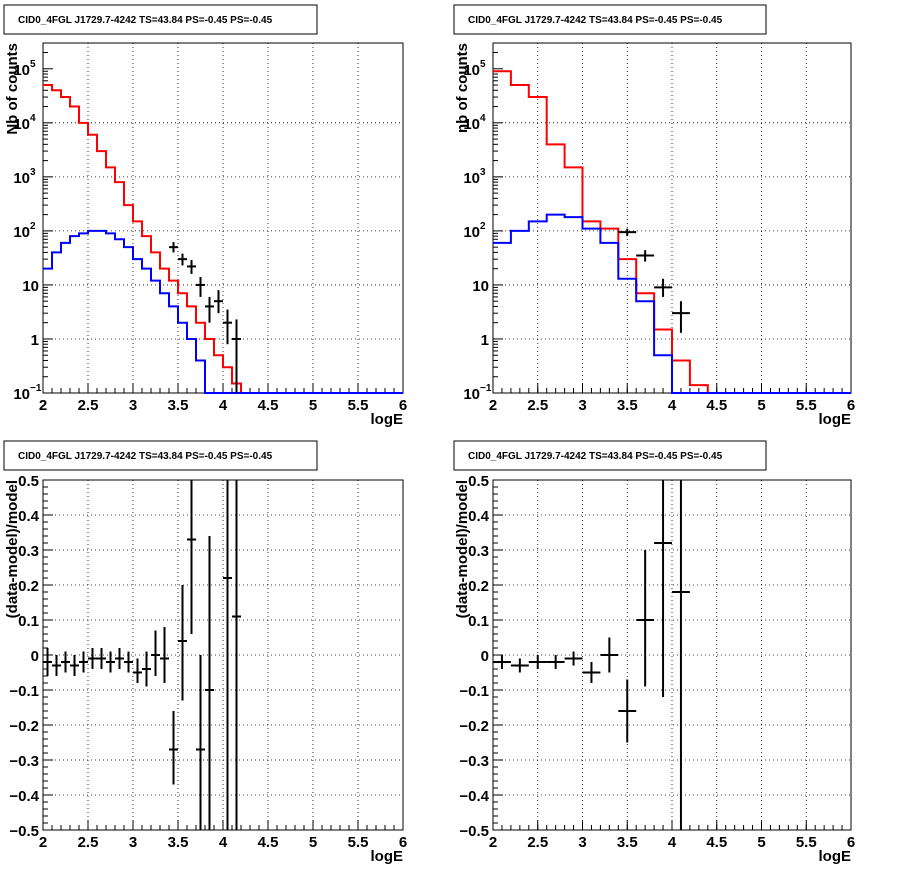  What do you see at coordinates (205, 317) in the screenshot?
I see `data-points-series` at bounding box center [205, 317].